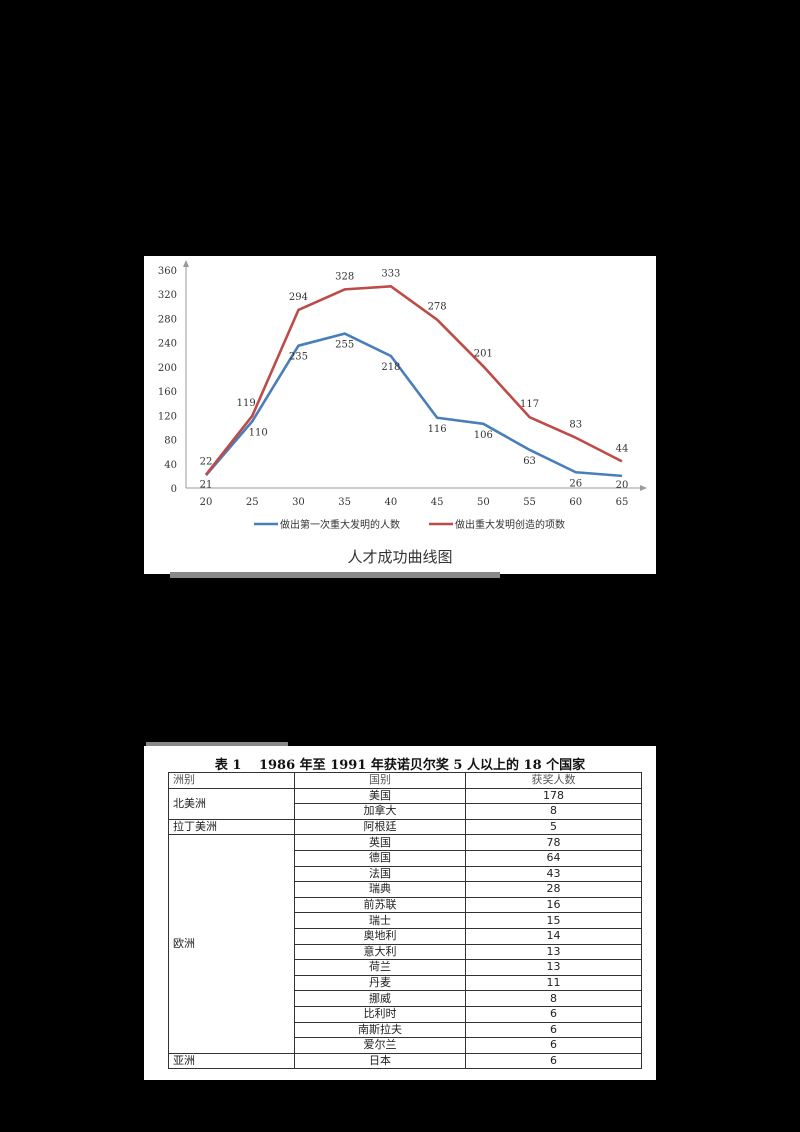 The image size is (800, 1132). What do you see at coordinates (298, 502) in the screenshot?
I see `x-tick-label: 30` at bounding box center [298, 502].